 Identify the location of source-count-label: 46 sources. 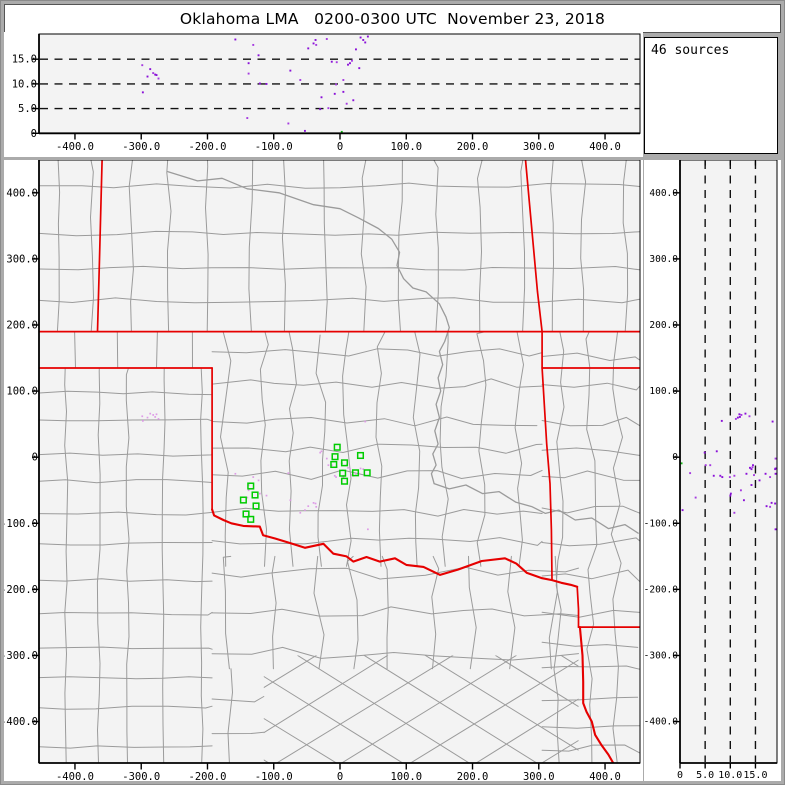
(690, 50).